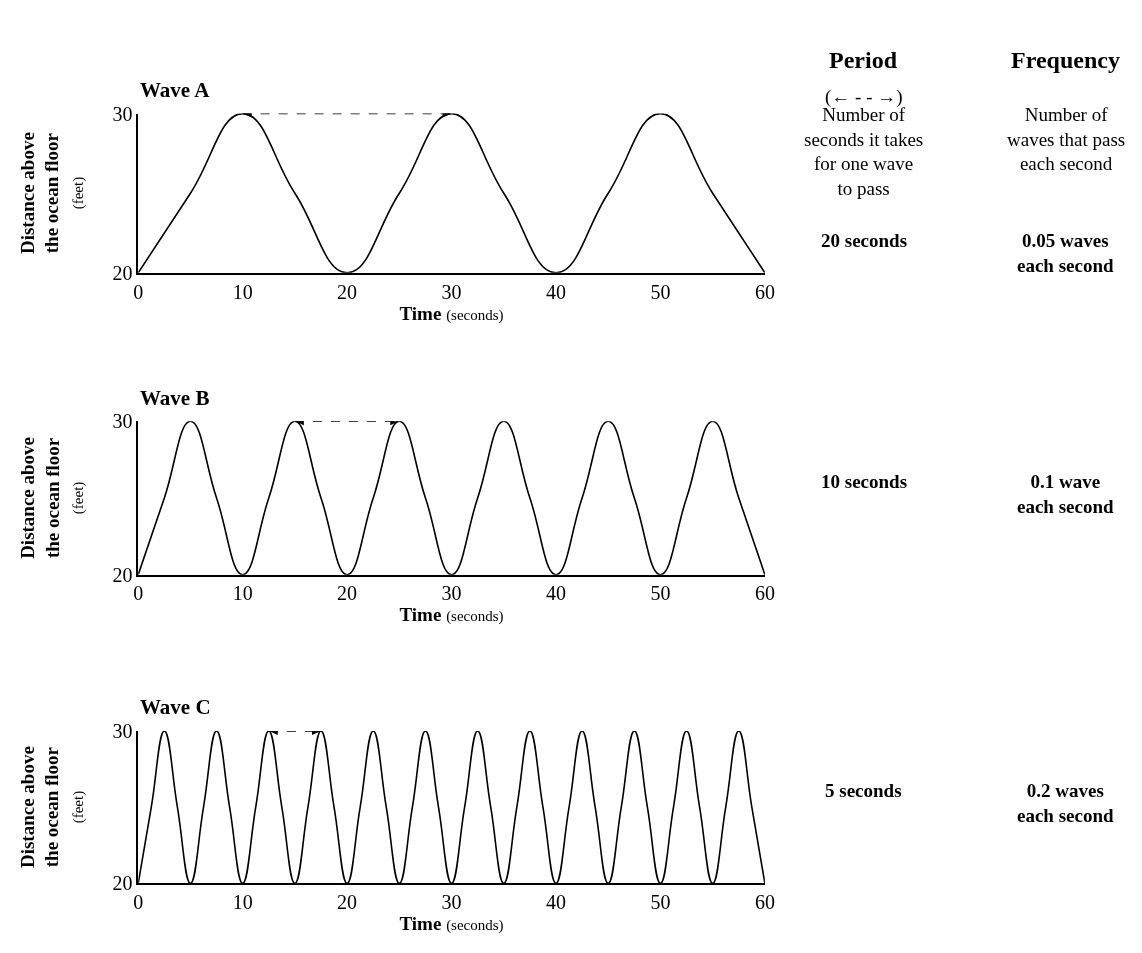 The height and width of the screenshot is (953, 1142). I want to click on text: Period, so click(863, 60).